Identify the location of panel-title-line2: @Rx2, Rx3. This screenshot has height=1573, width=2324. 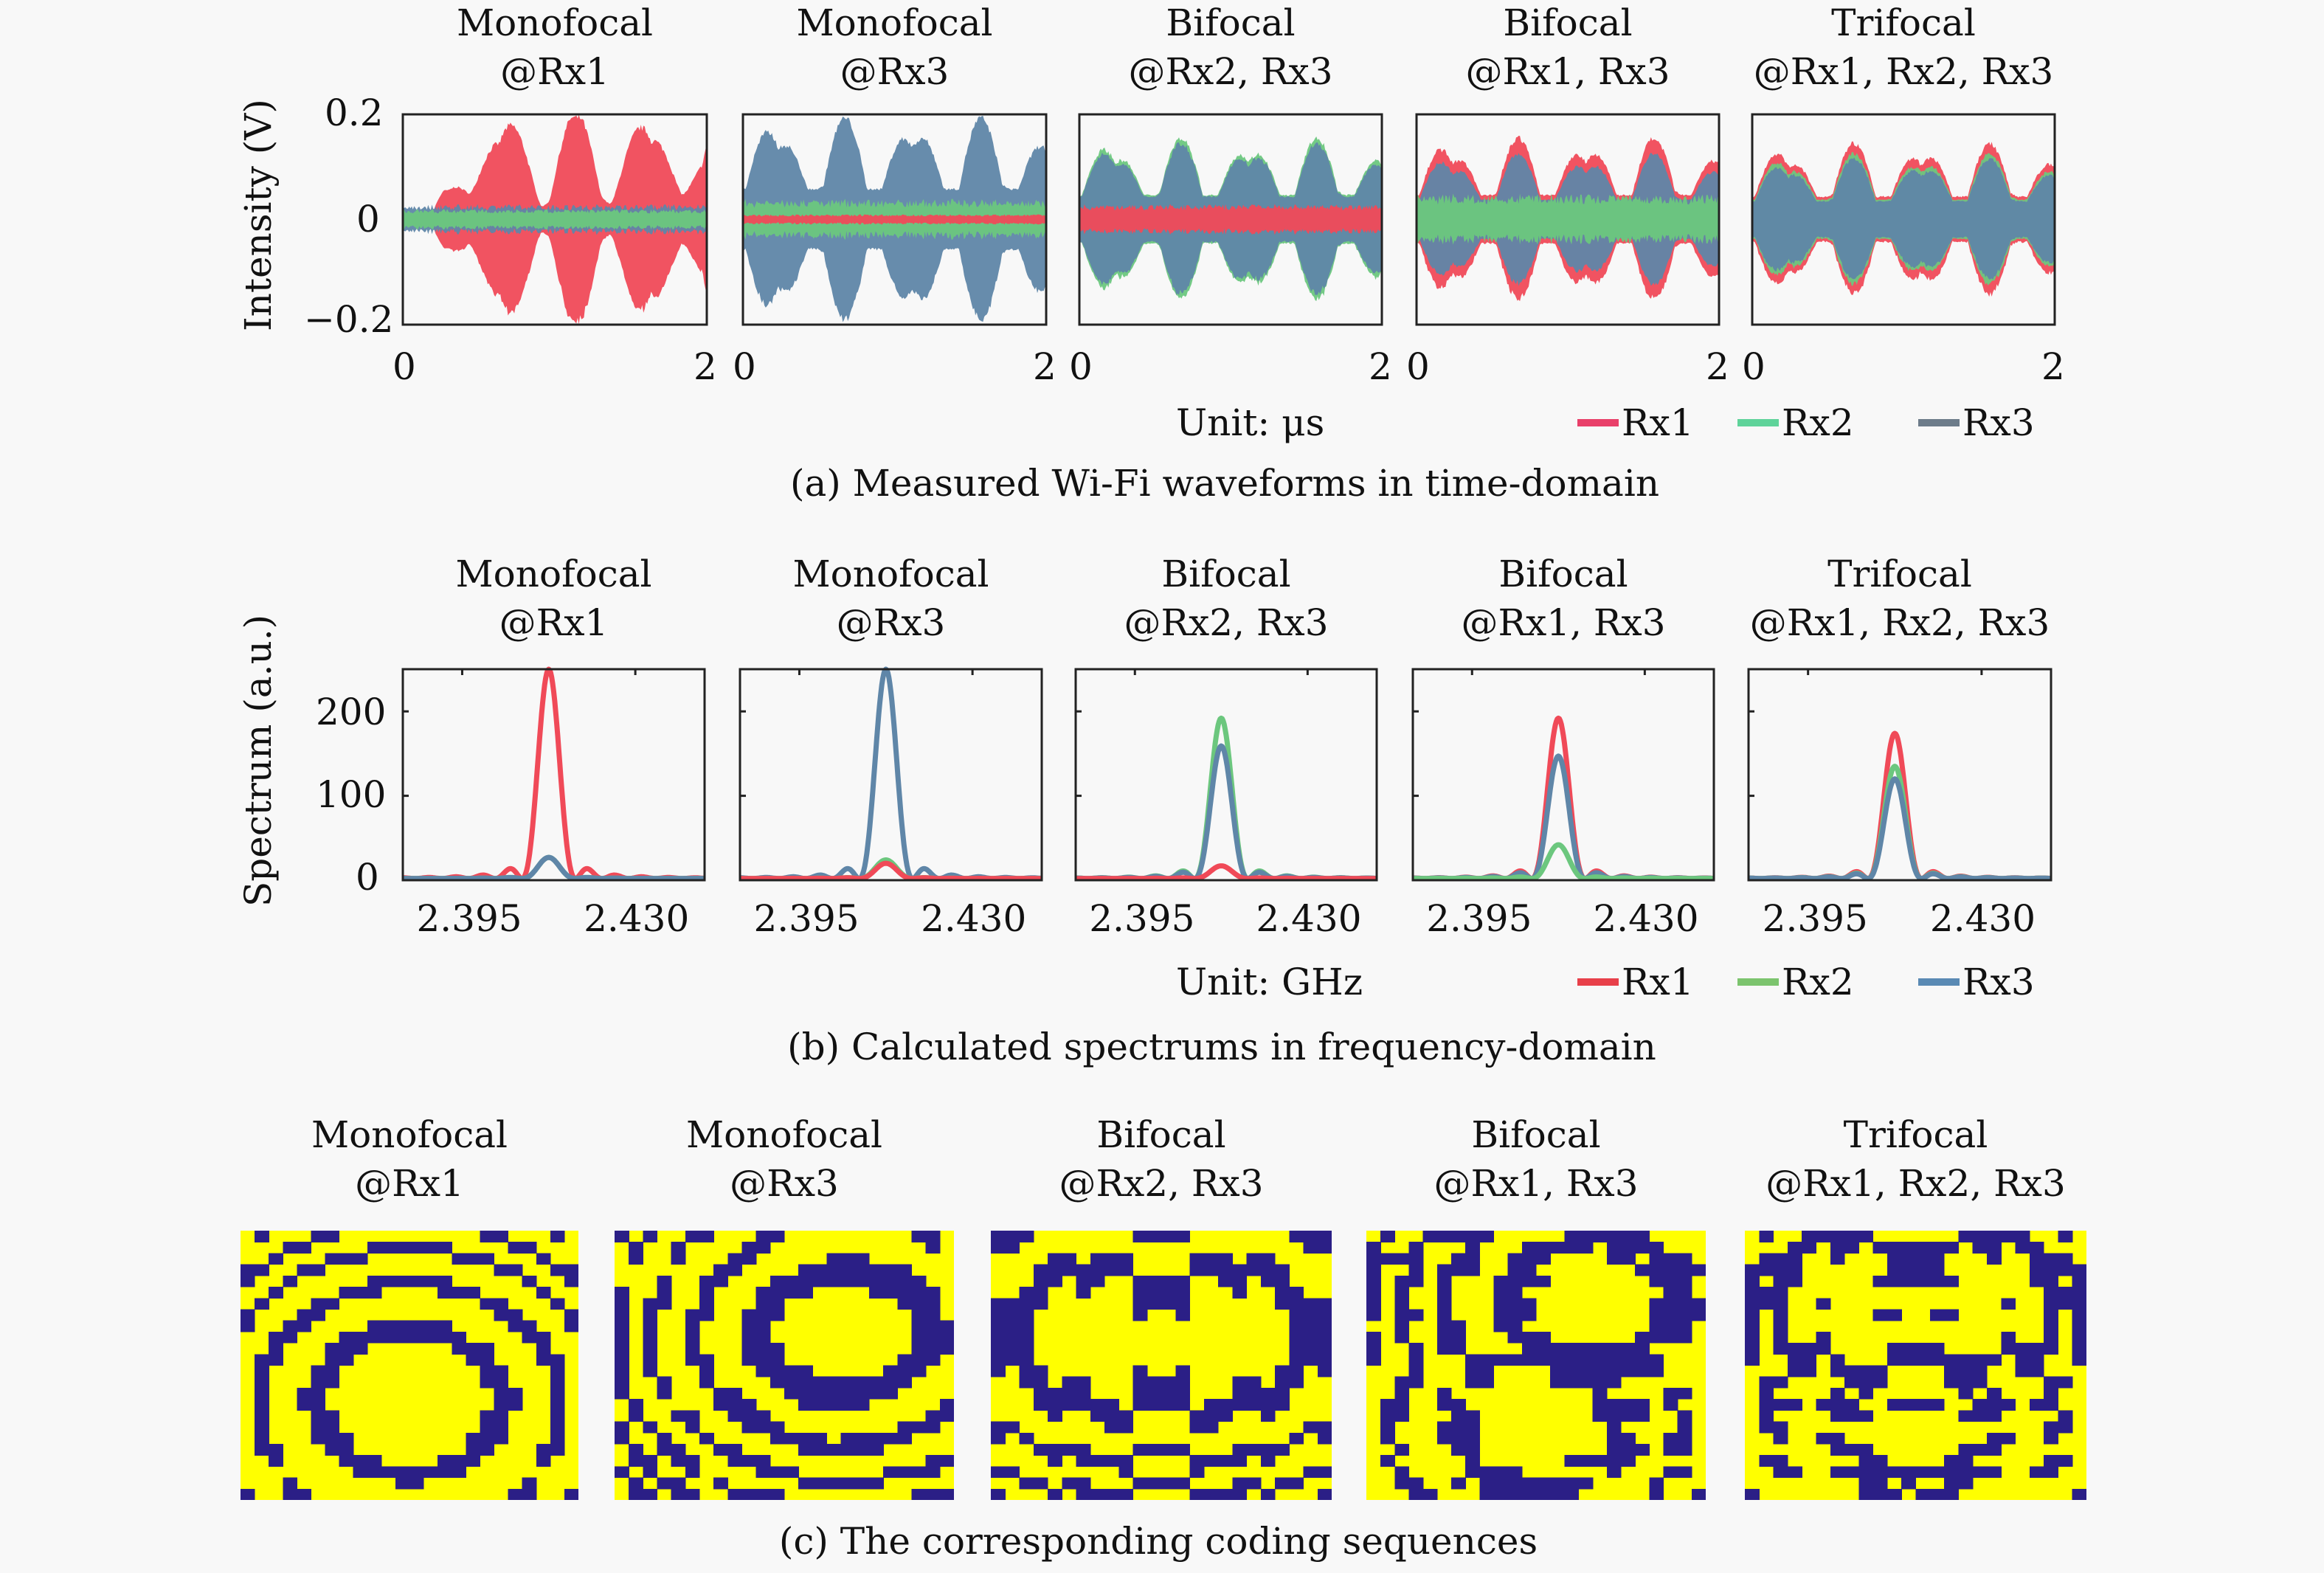
(1230, 71).